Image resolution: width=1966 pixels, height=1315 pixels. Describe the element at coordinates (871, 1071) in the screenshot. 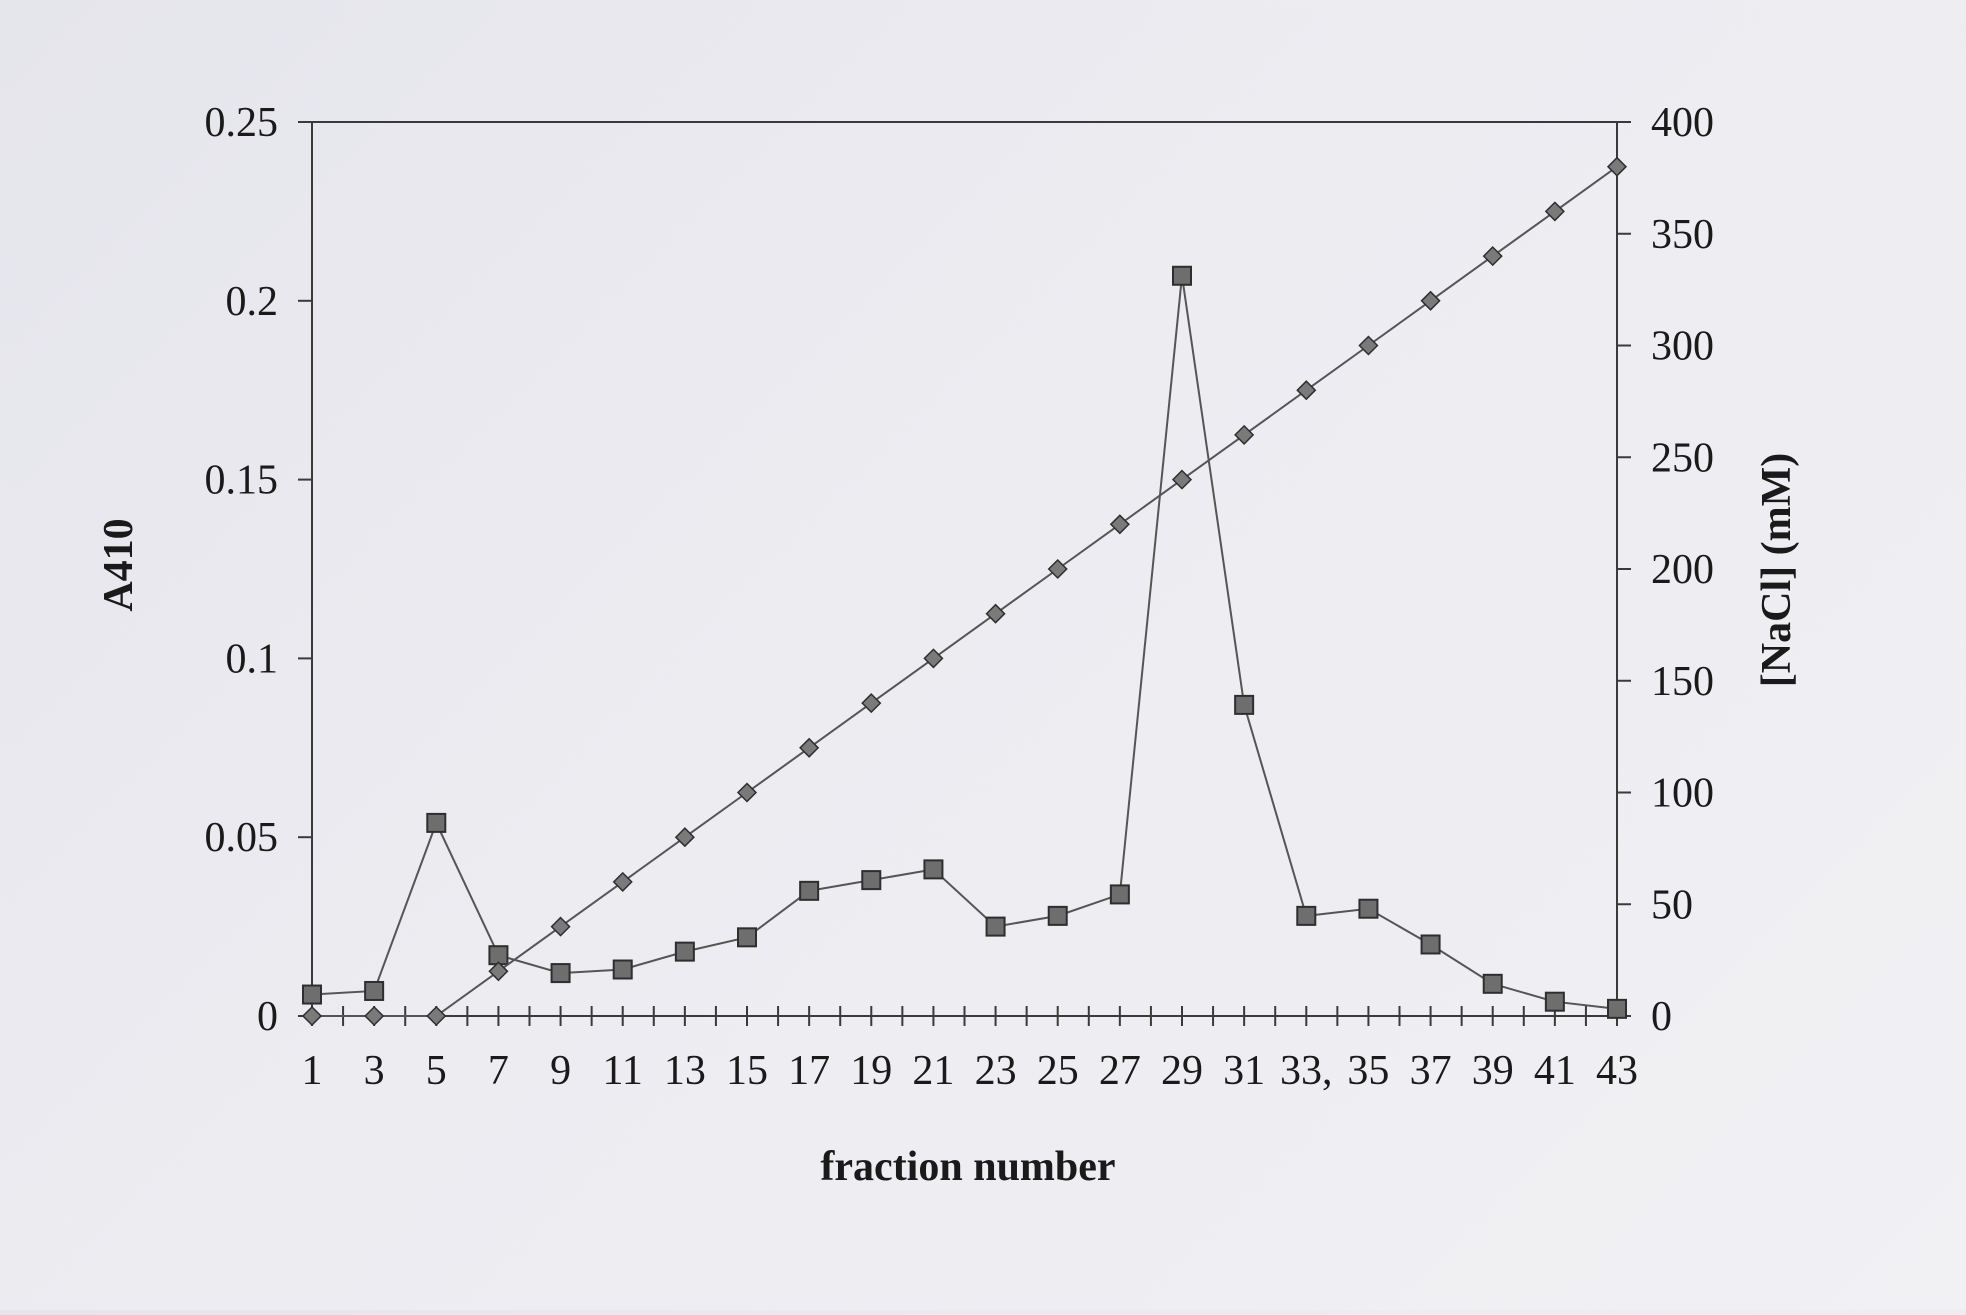

I see `x-tick-label: 19` at that location.